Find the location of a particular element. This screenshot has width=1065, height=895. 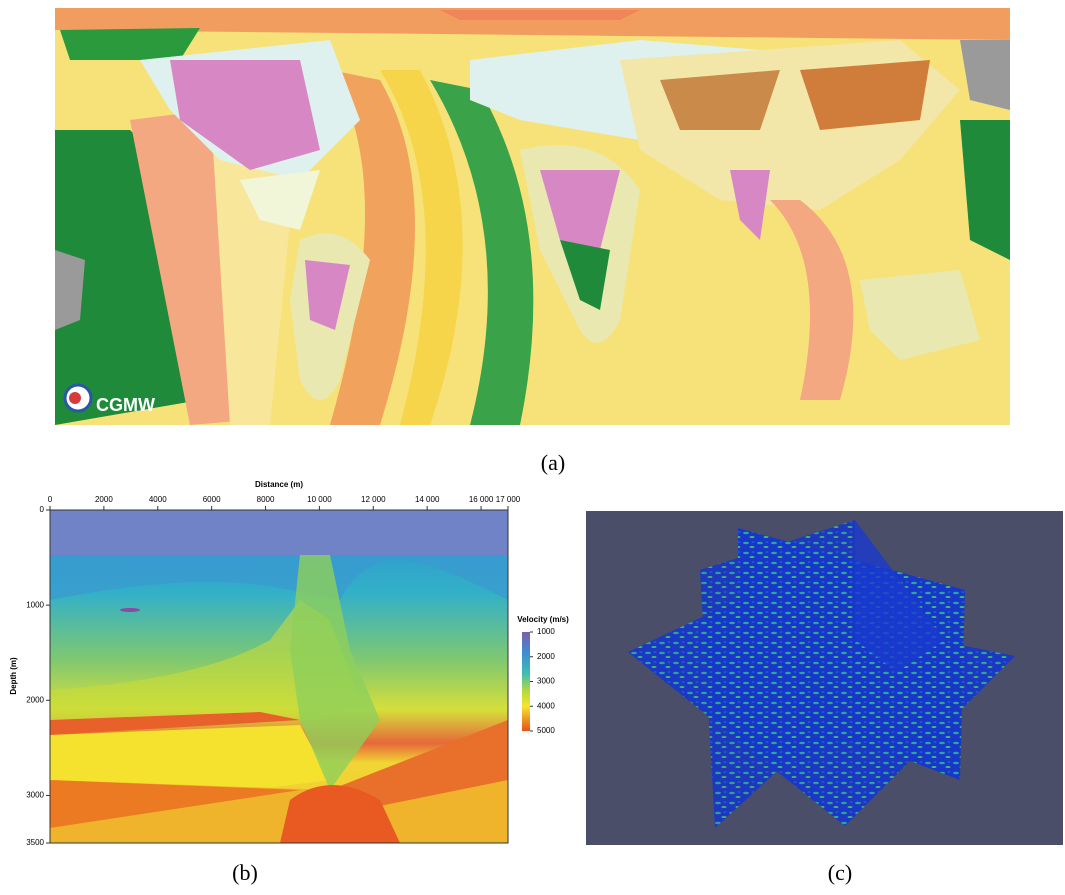

x-tick-label: 17 000 is located at coordinates (508, 499).